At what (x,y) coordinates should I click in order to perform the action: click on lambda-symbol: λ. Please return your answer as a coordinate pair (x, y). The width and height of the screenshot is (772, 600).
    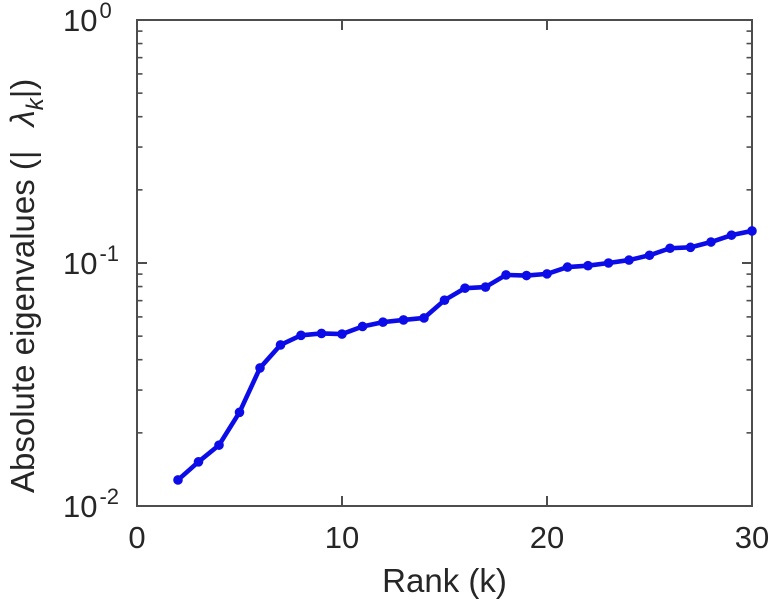
    Looking at the image, I should click on (22, 118).